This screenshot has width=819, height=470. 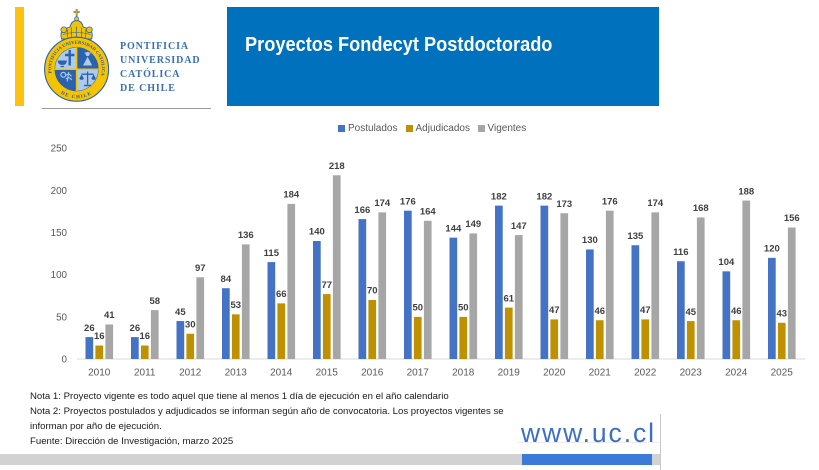 What do you see at coordinates (701, 208) in the screenshot?
I see `svg-text: 168` at bounding box center [701, 208].